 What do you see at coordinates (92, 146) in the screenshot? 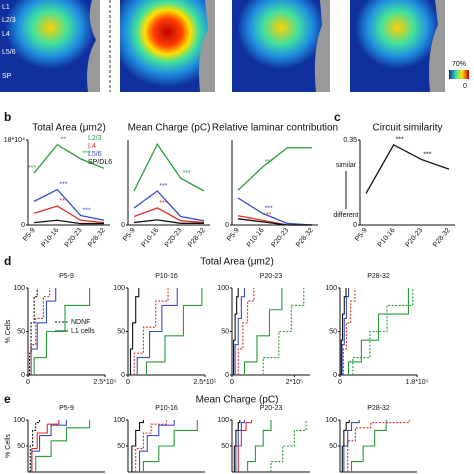
I see `legend-label: L4` at bounding box center [92, 146].